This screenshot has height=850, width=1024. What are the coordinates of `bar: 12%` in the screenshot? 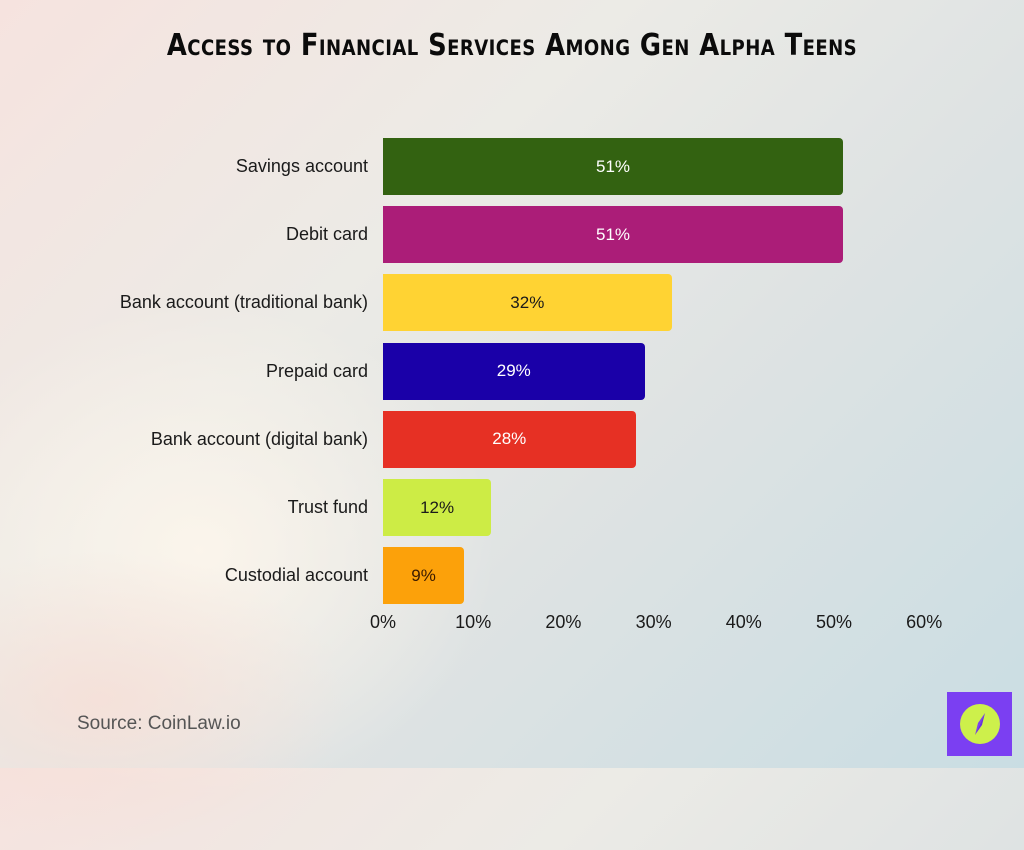 It's located at (437, 507).